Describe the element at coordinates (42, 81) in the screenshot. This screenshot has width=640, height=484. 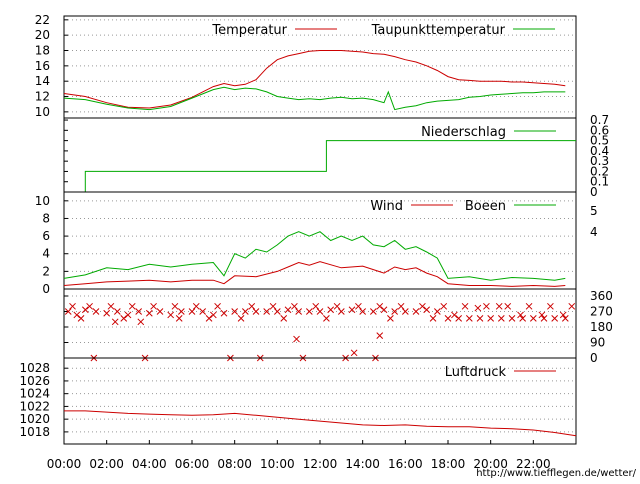
I see `y-tick-label: 14` at that location.